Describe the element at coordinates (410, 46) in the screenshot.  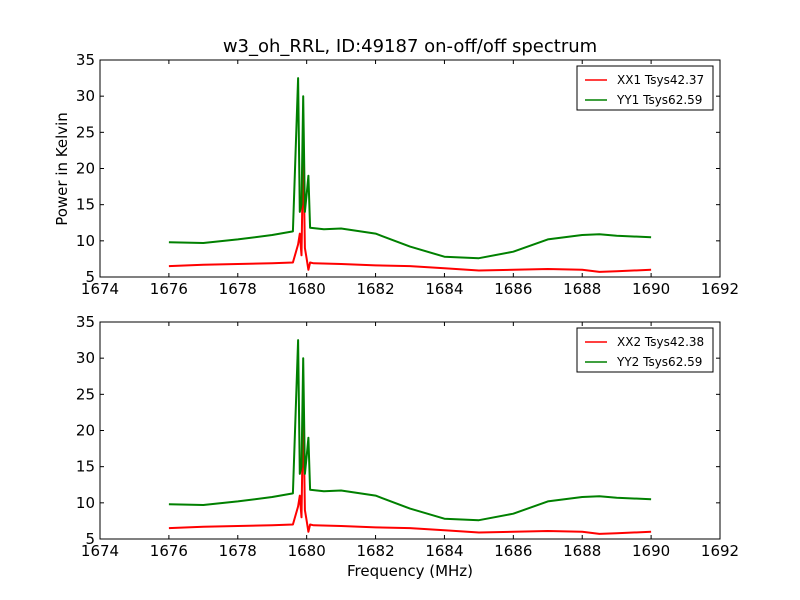
I see `chart-title: w3_oh_RRL, ID:49187 on-off/off spectrum` at that location.